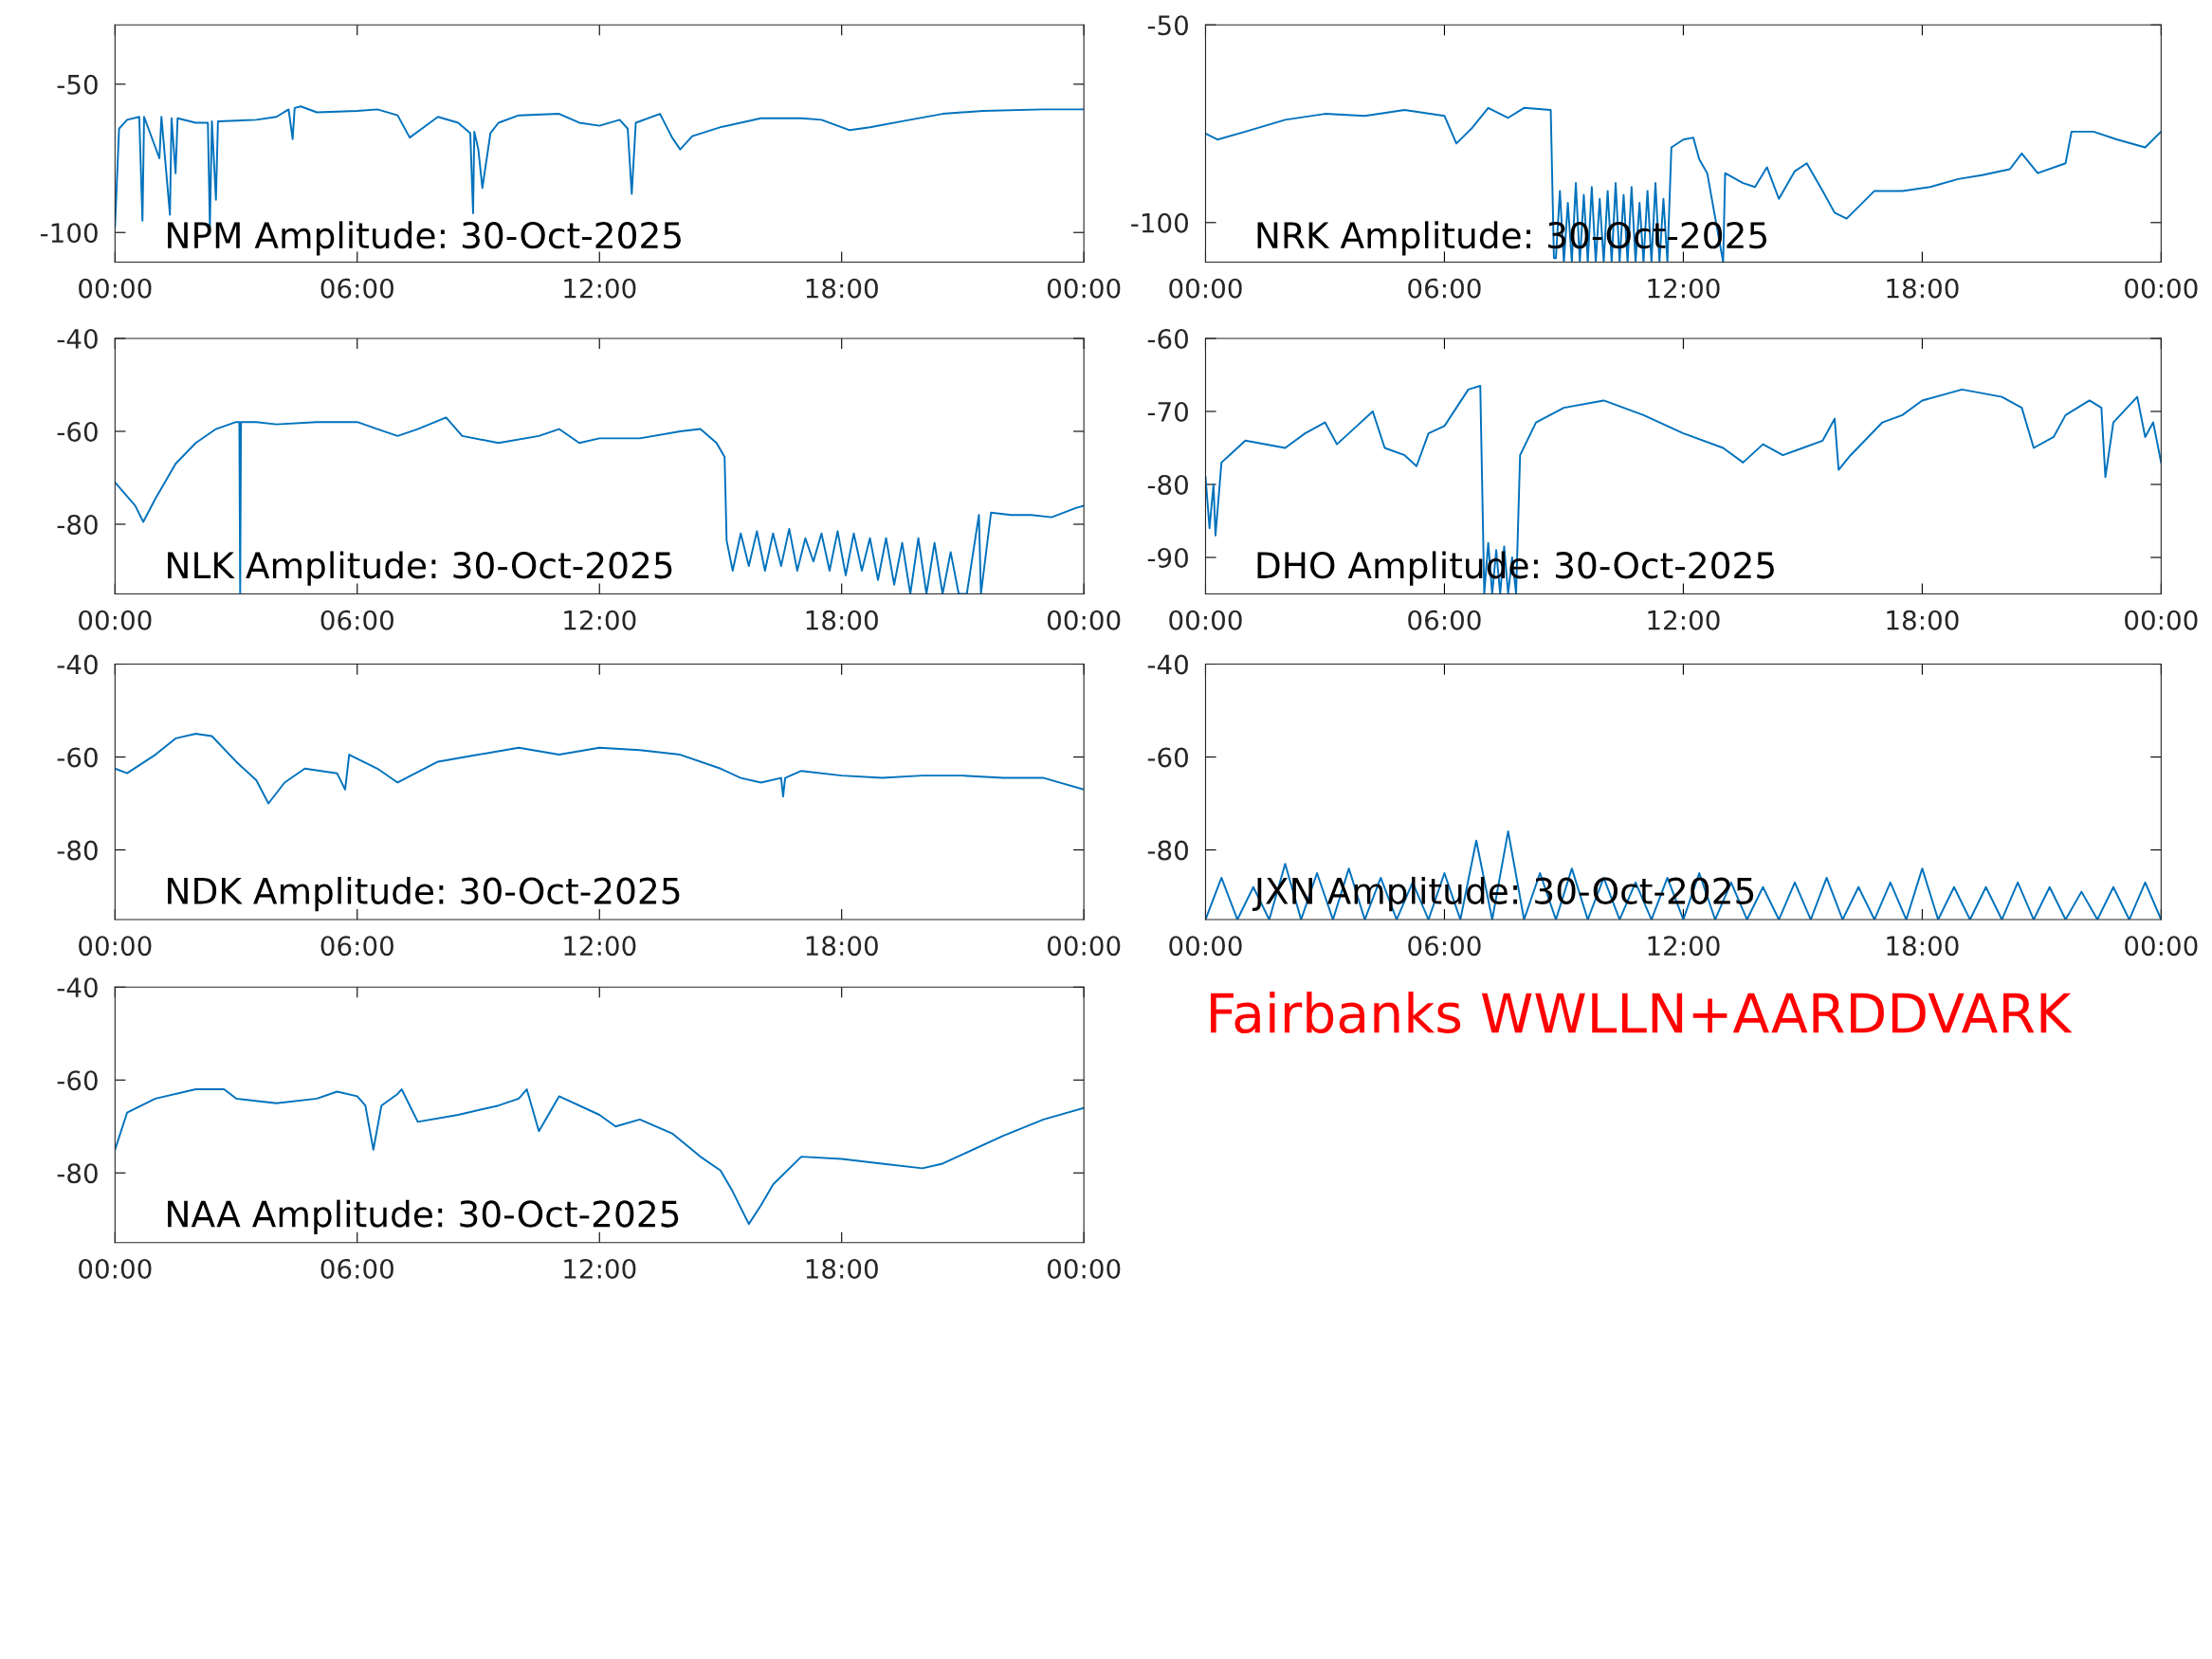  What do you see at coordinates (1167, 557) in the screenshot?
I see `y-tick-label: -90` at bounding box center [1167, 557].